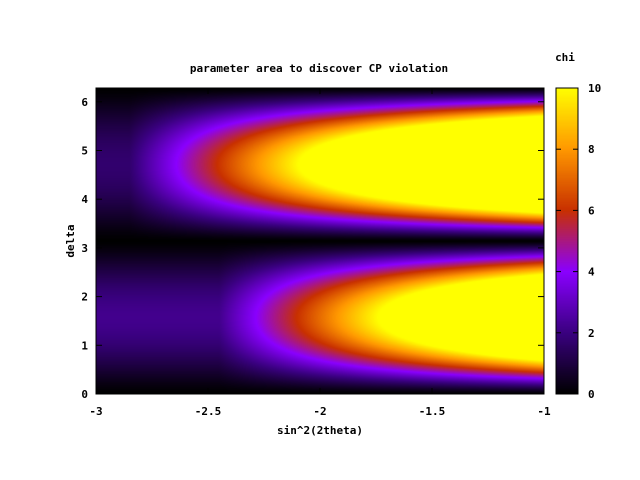 The width and height of the screenshot is (640, 480). I want to click on x-axis-label: sin^2(2theta), so click(320, 430).